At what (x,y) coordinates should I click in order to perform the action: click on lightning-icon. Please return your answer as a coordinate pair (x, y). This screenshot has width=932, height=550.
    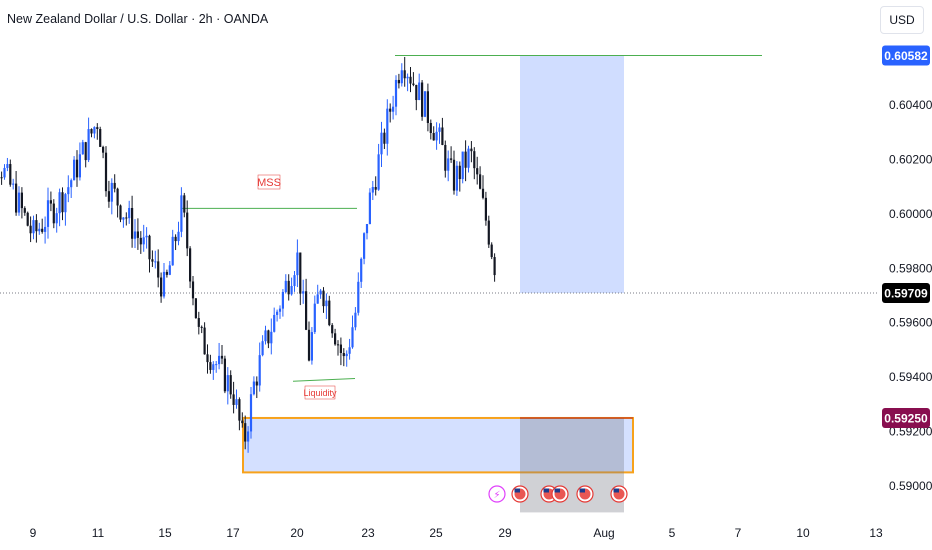
    Looking at the image, I should click on (497, 494).